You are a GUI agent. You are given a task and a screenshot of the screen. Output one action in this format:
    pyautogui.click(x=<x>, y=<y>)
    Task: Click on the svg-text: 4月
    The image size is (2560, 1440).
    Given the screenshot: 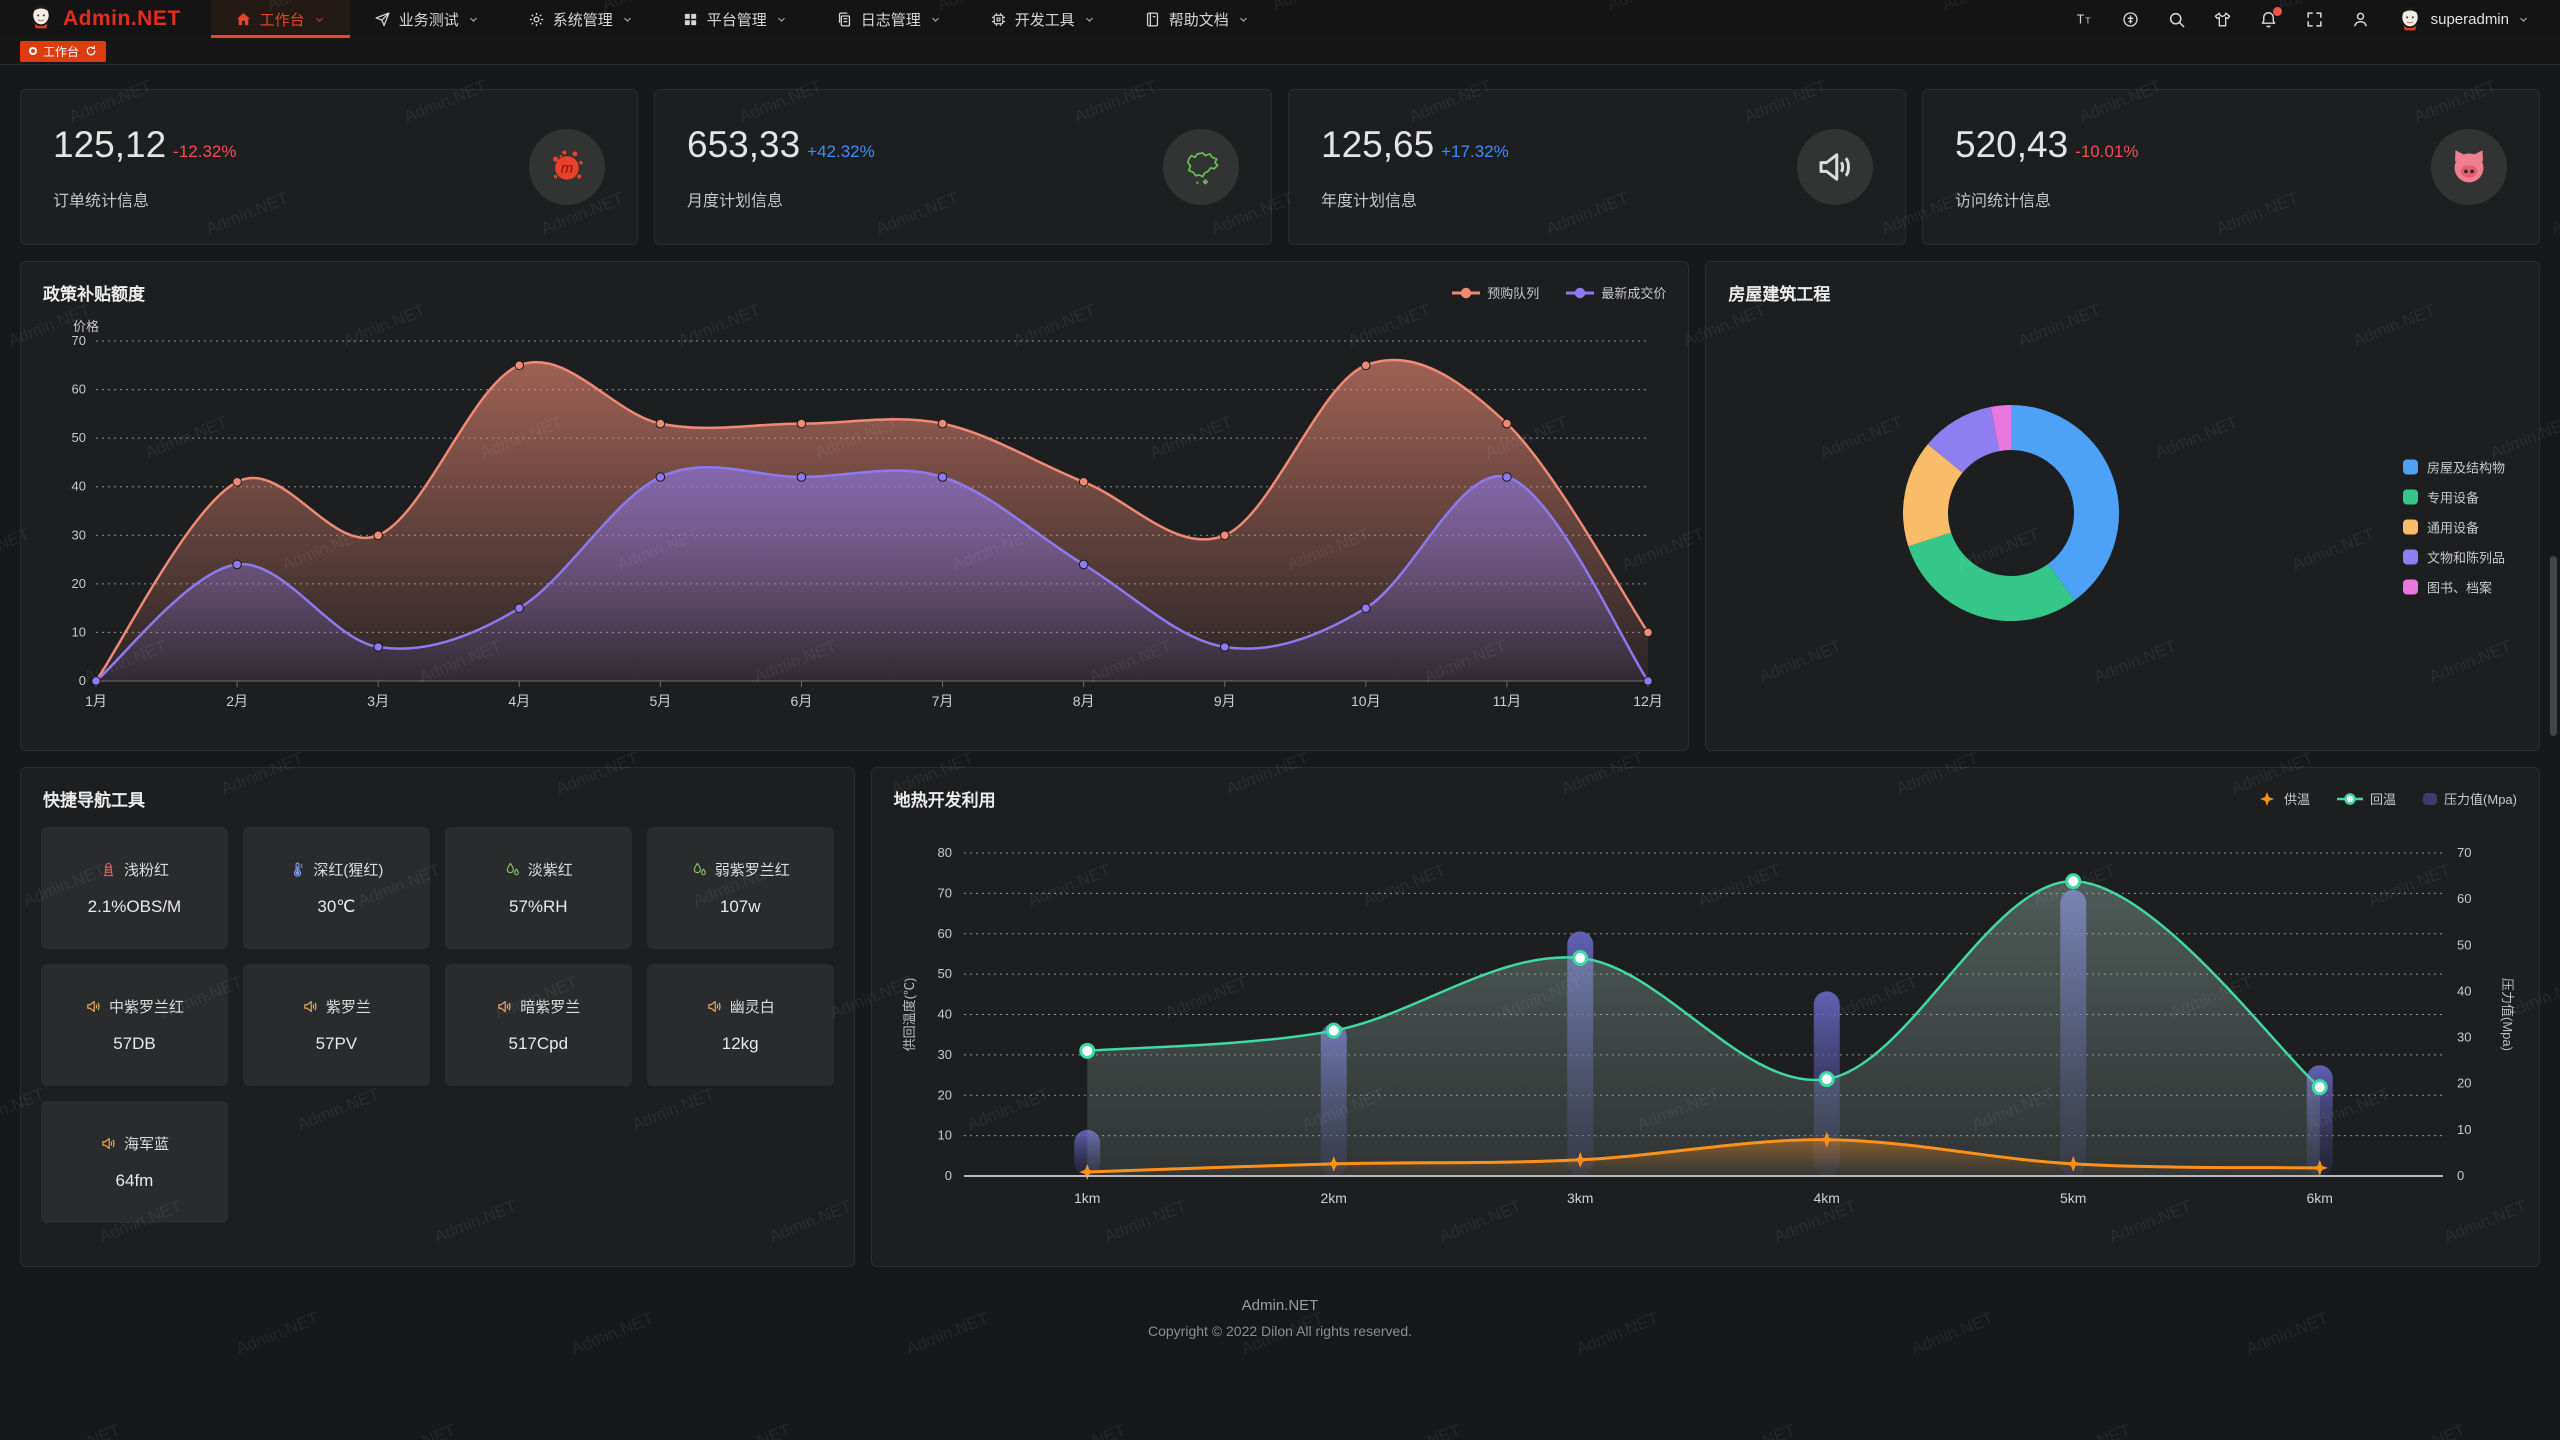 What is the action you would take?
    pyautogui.click(x=519, y=701)
    